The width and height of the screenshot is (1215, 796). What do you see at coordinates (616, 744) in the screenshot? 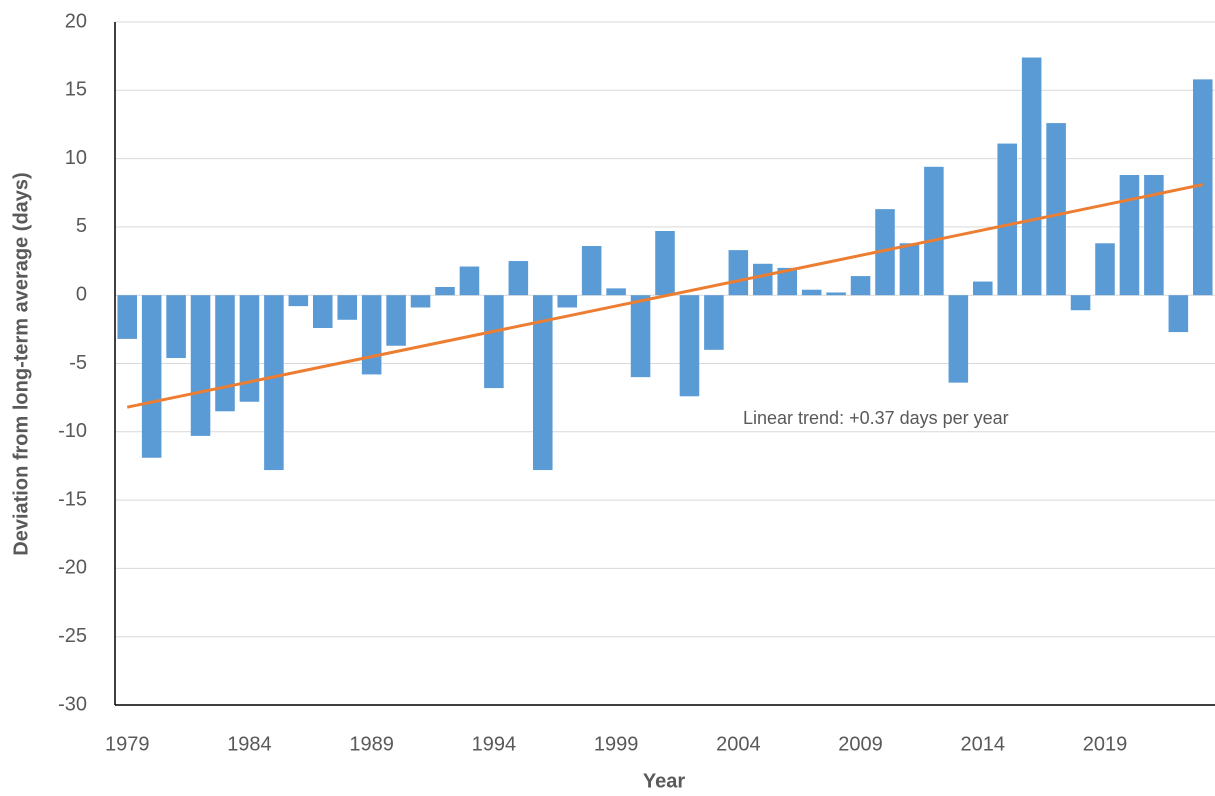
I see `x-tick-label: 1999` at bounding box center [616, 744].